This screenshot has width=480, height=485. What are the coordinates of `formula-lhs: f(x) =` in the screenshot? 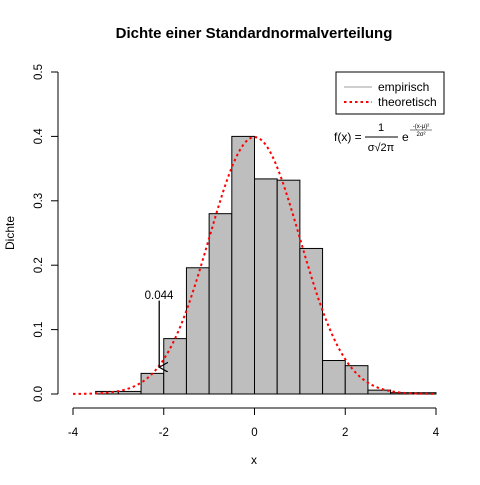 It's located at (348, 137).